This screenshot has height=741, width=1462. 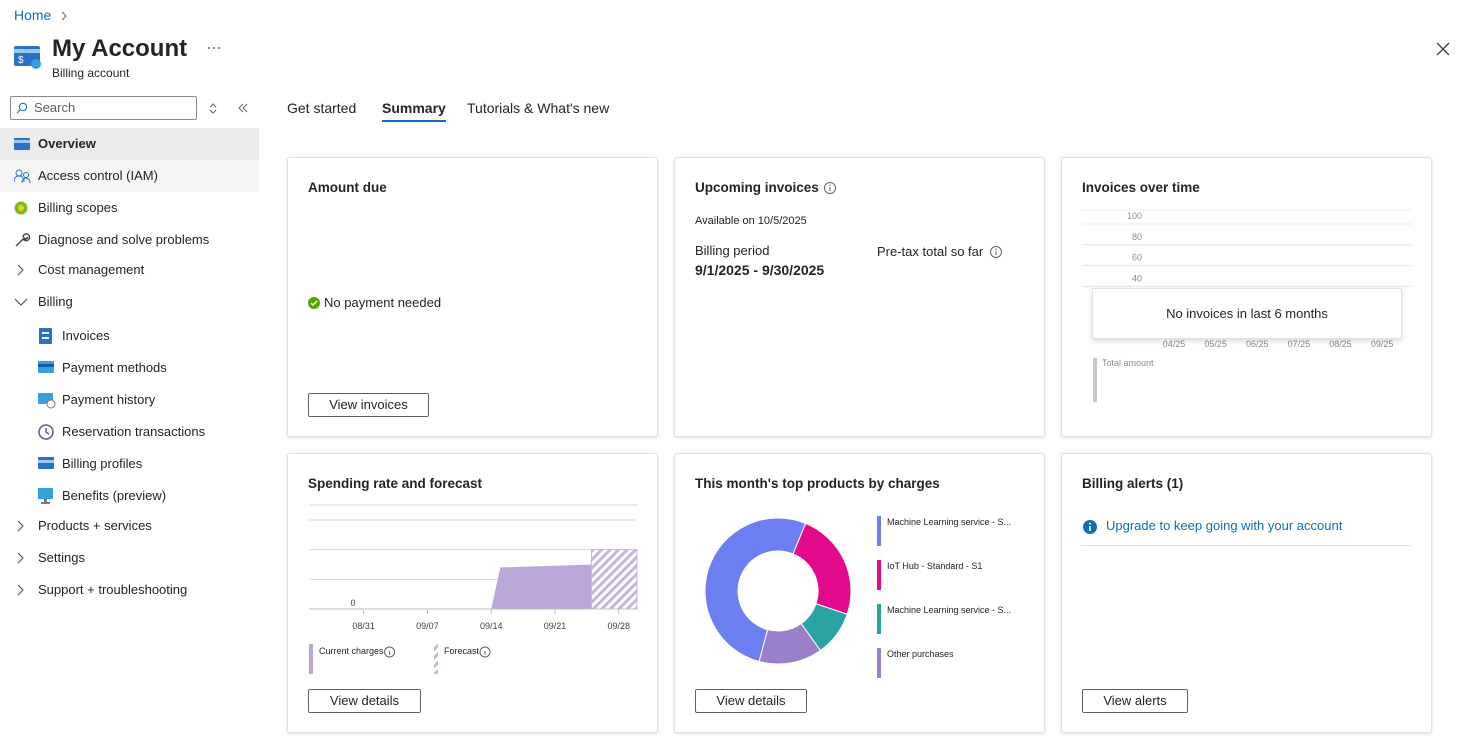 What do you see at coordinates (930, 251) in the screenshot?
I see `pretax-label: Pre-tax total so far` at bounding box center [930, 251].